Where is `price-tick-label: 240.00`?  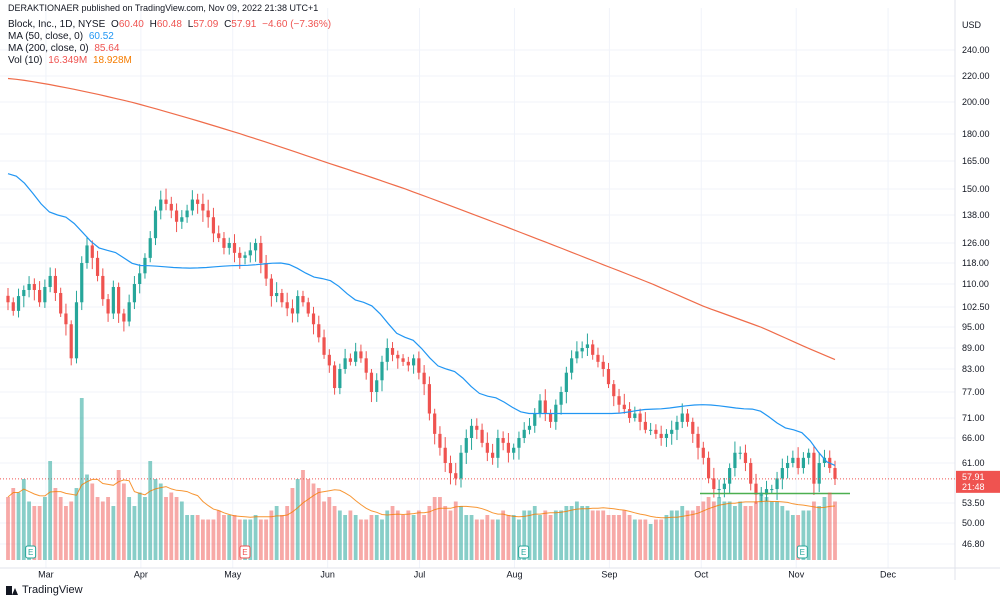 price-tick-label: 240.00 is located at coordinates (976, 50).